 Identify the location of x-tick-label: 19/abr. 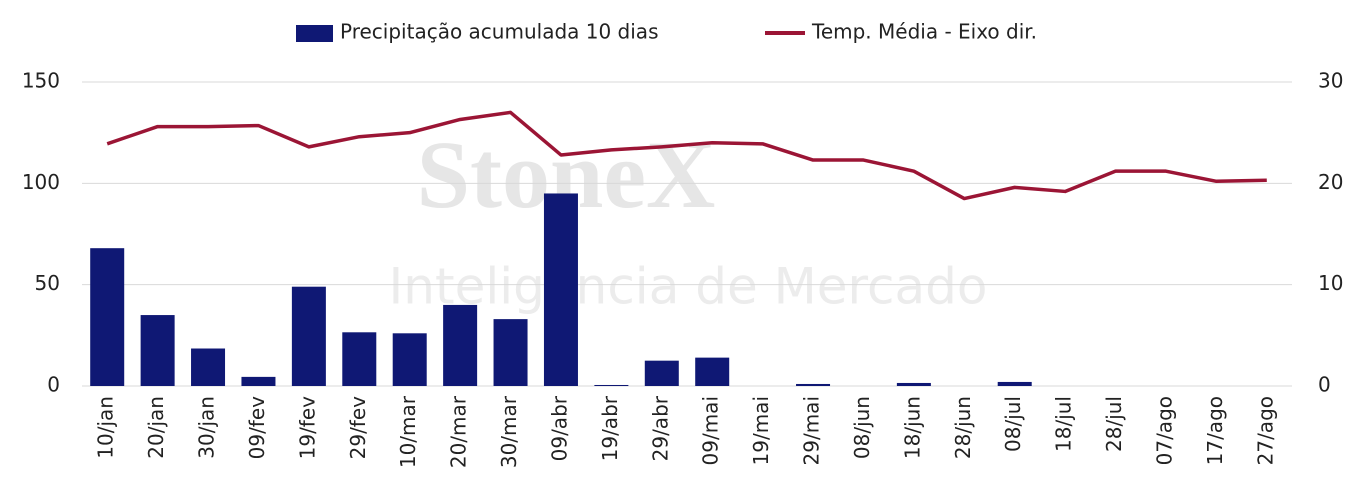
(610, 428).